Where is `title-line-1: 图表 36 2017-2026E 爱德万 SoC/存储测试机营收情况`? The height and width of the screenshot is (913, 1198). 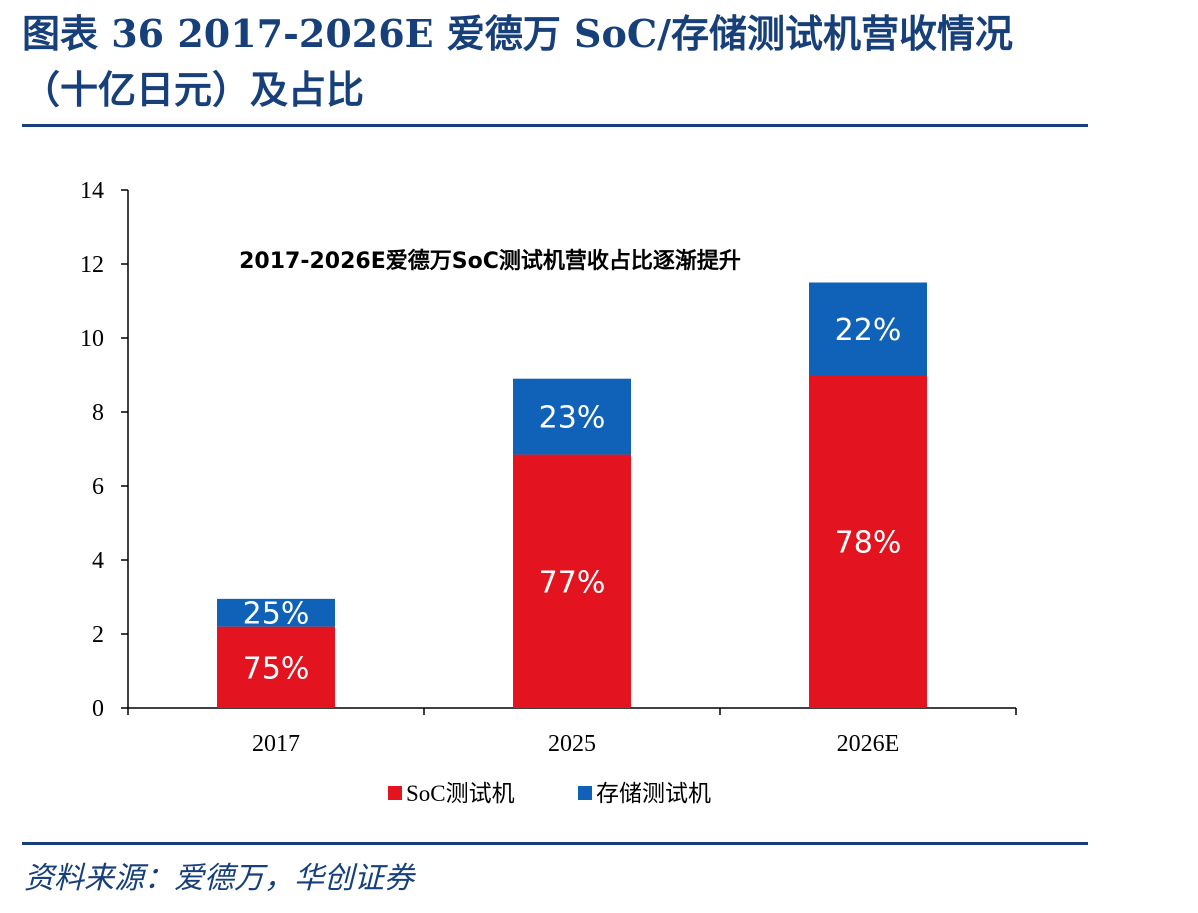
title-line-1: 图表 36 2017-2026E 爱德万 SoC/存储测试机营收情况 is located at coordinates (517, 33).